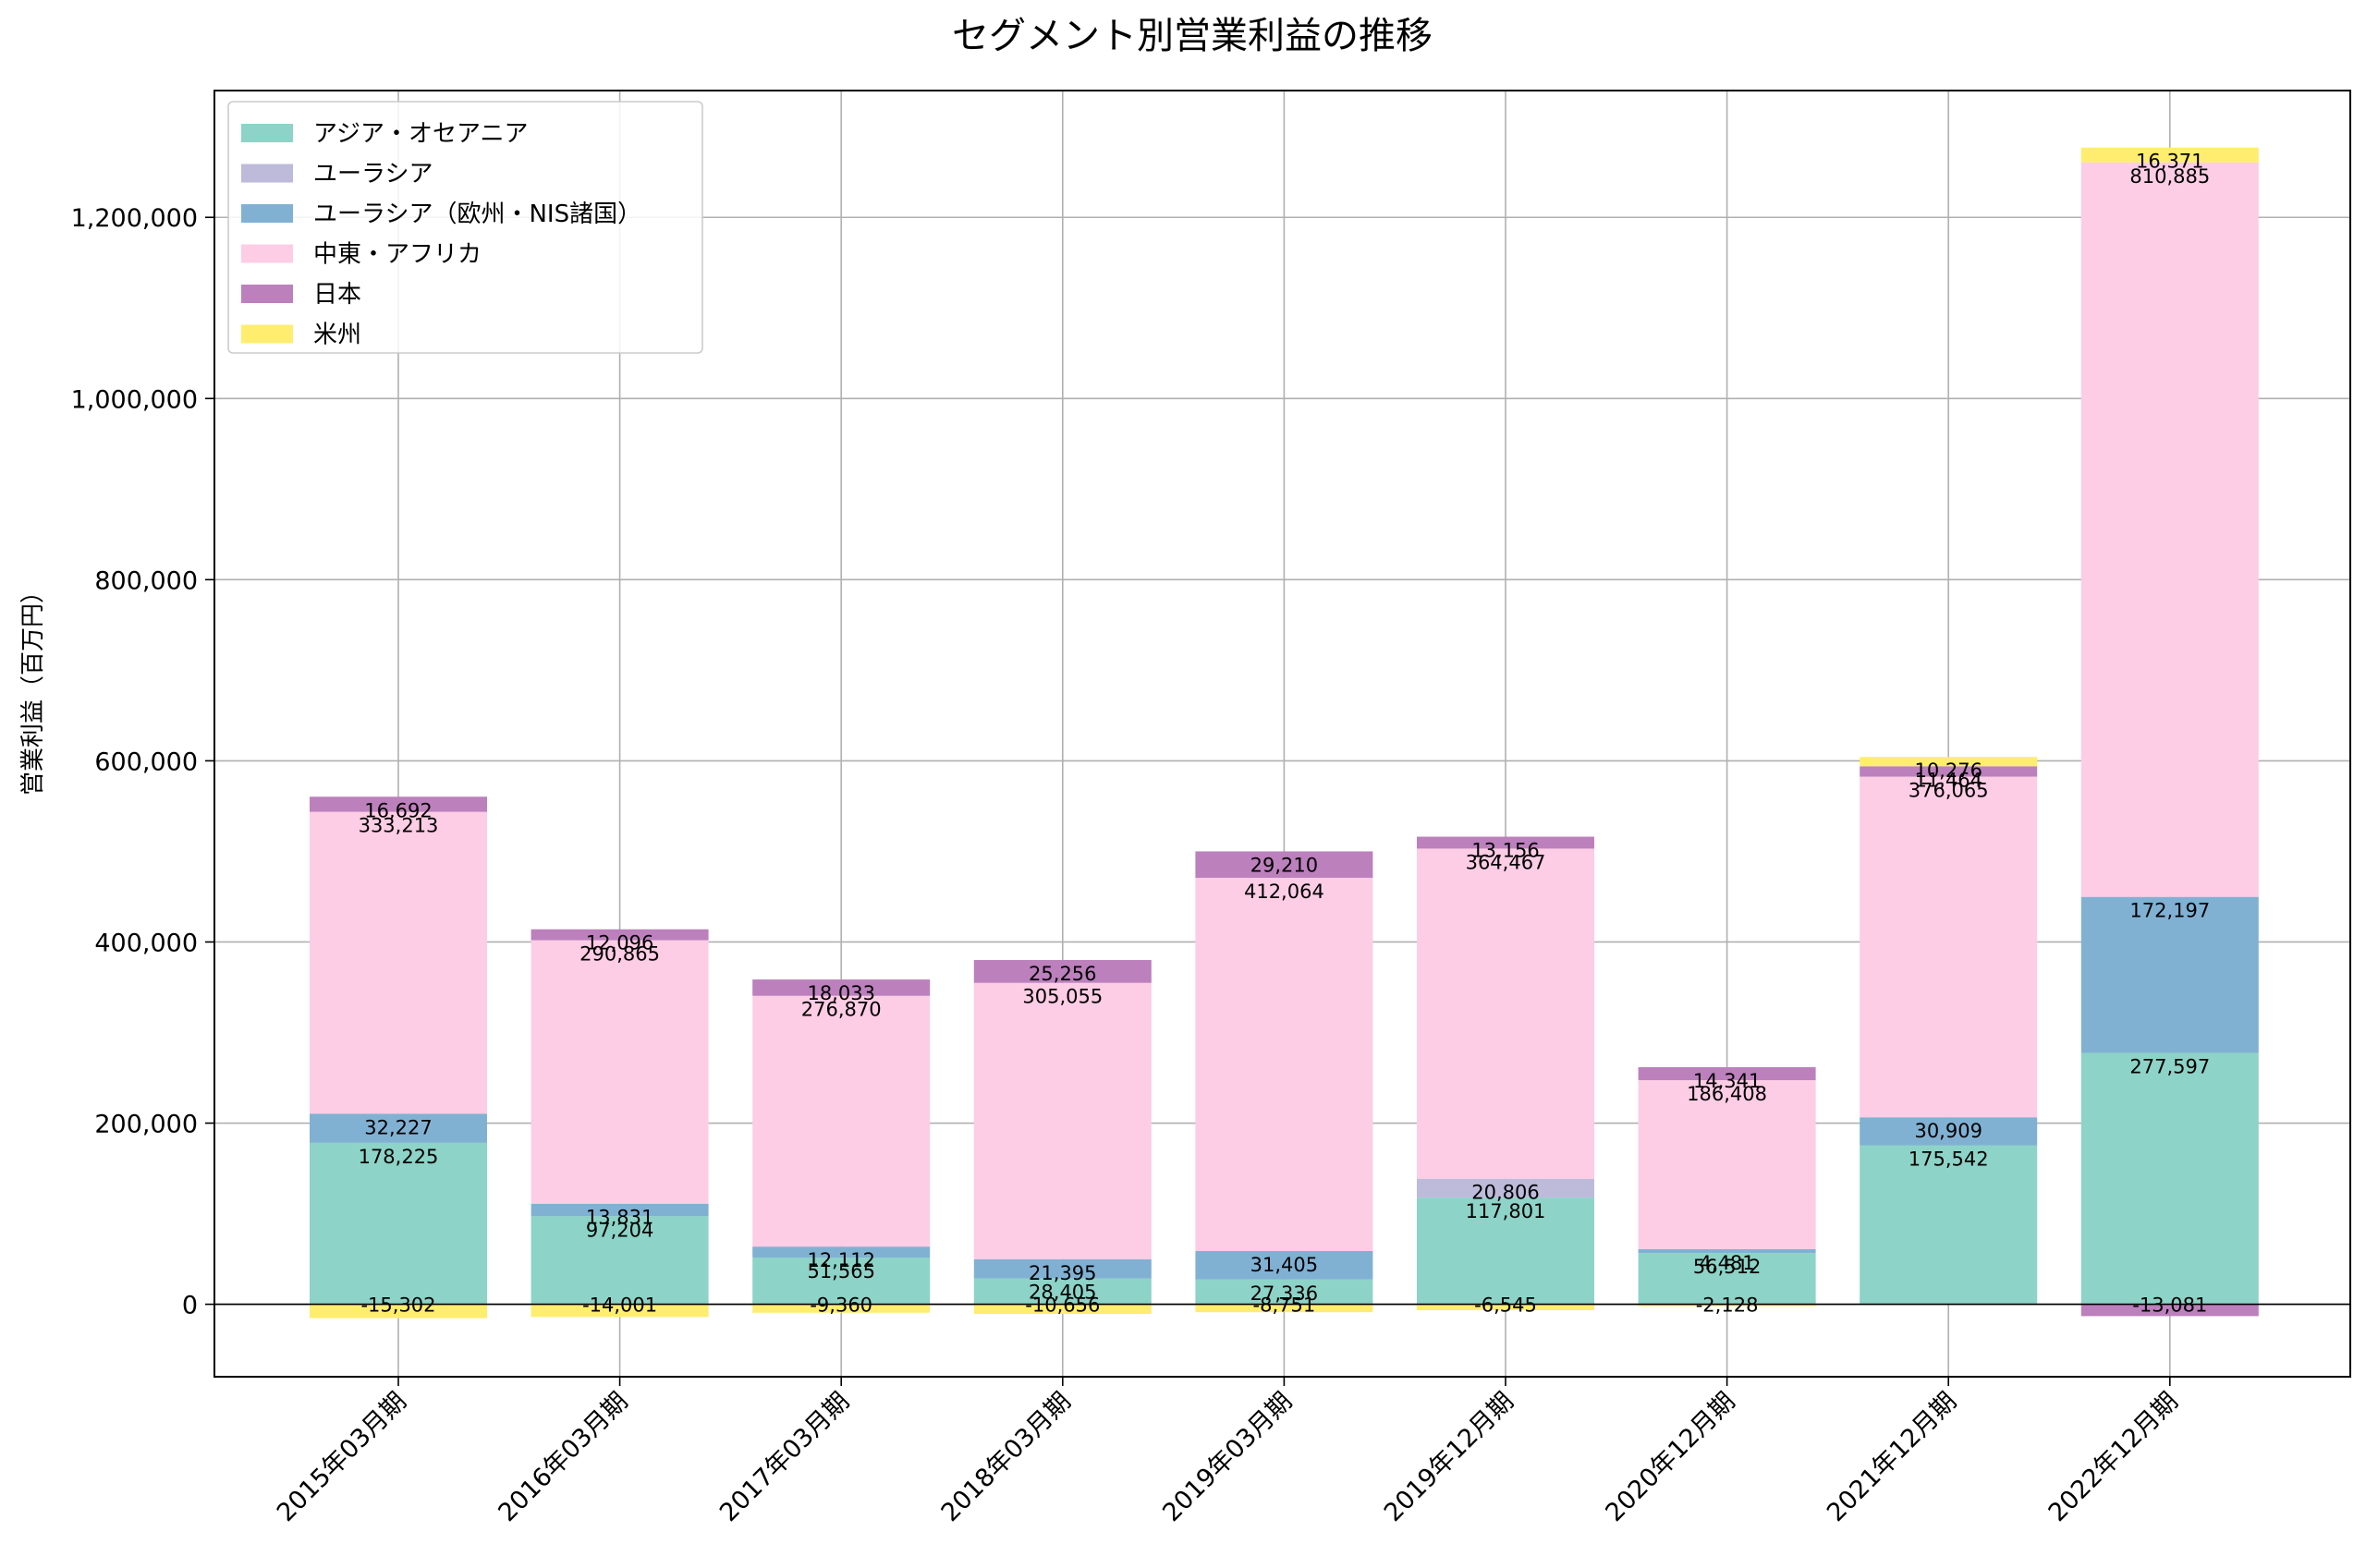 Image resolution: width=2366 pixels, height=1568 pixels. Describe the element at coordinates (397, 1306) in the screenshot. I see `data-label: -15,302` at that location.